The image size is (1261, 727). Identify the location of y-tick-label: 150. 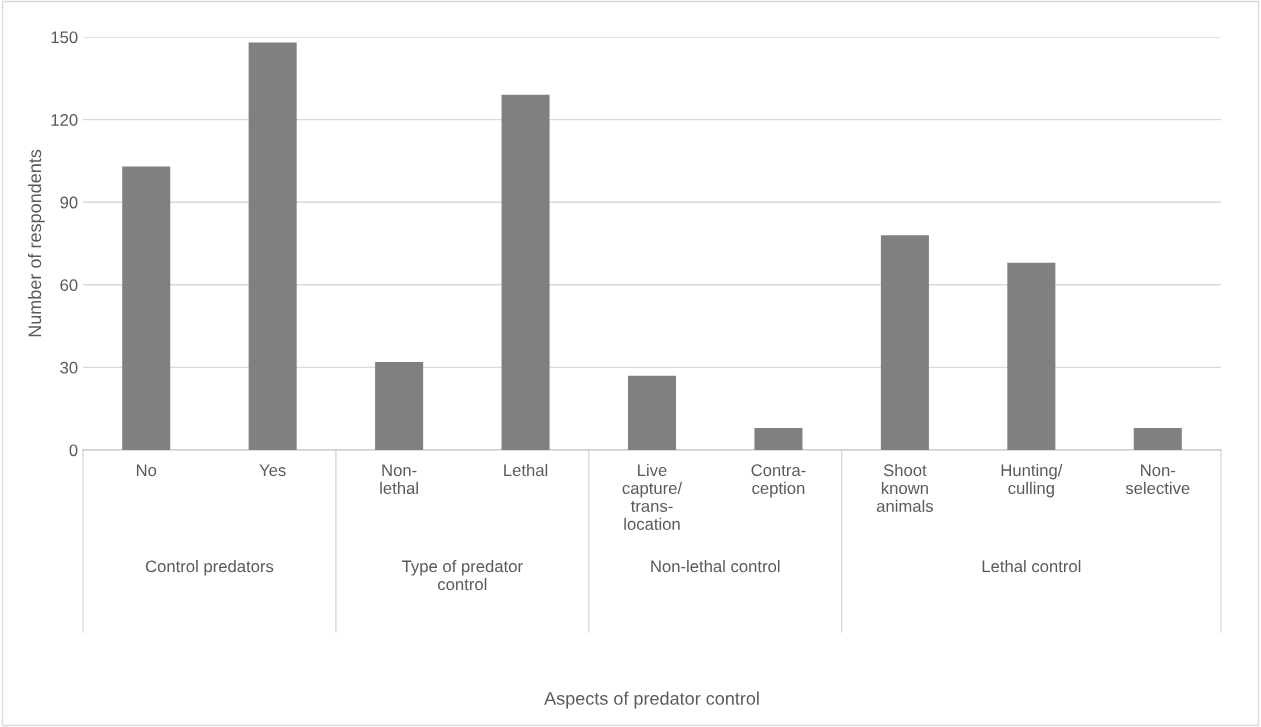
(64, 37).